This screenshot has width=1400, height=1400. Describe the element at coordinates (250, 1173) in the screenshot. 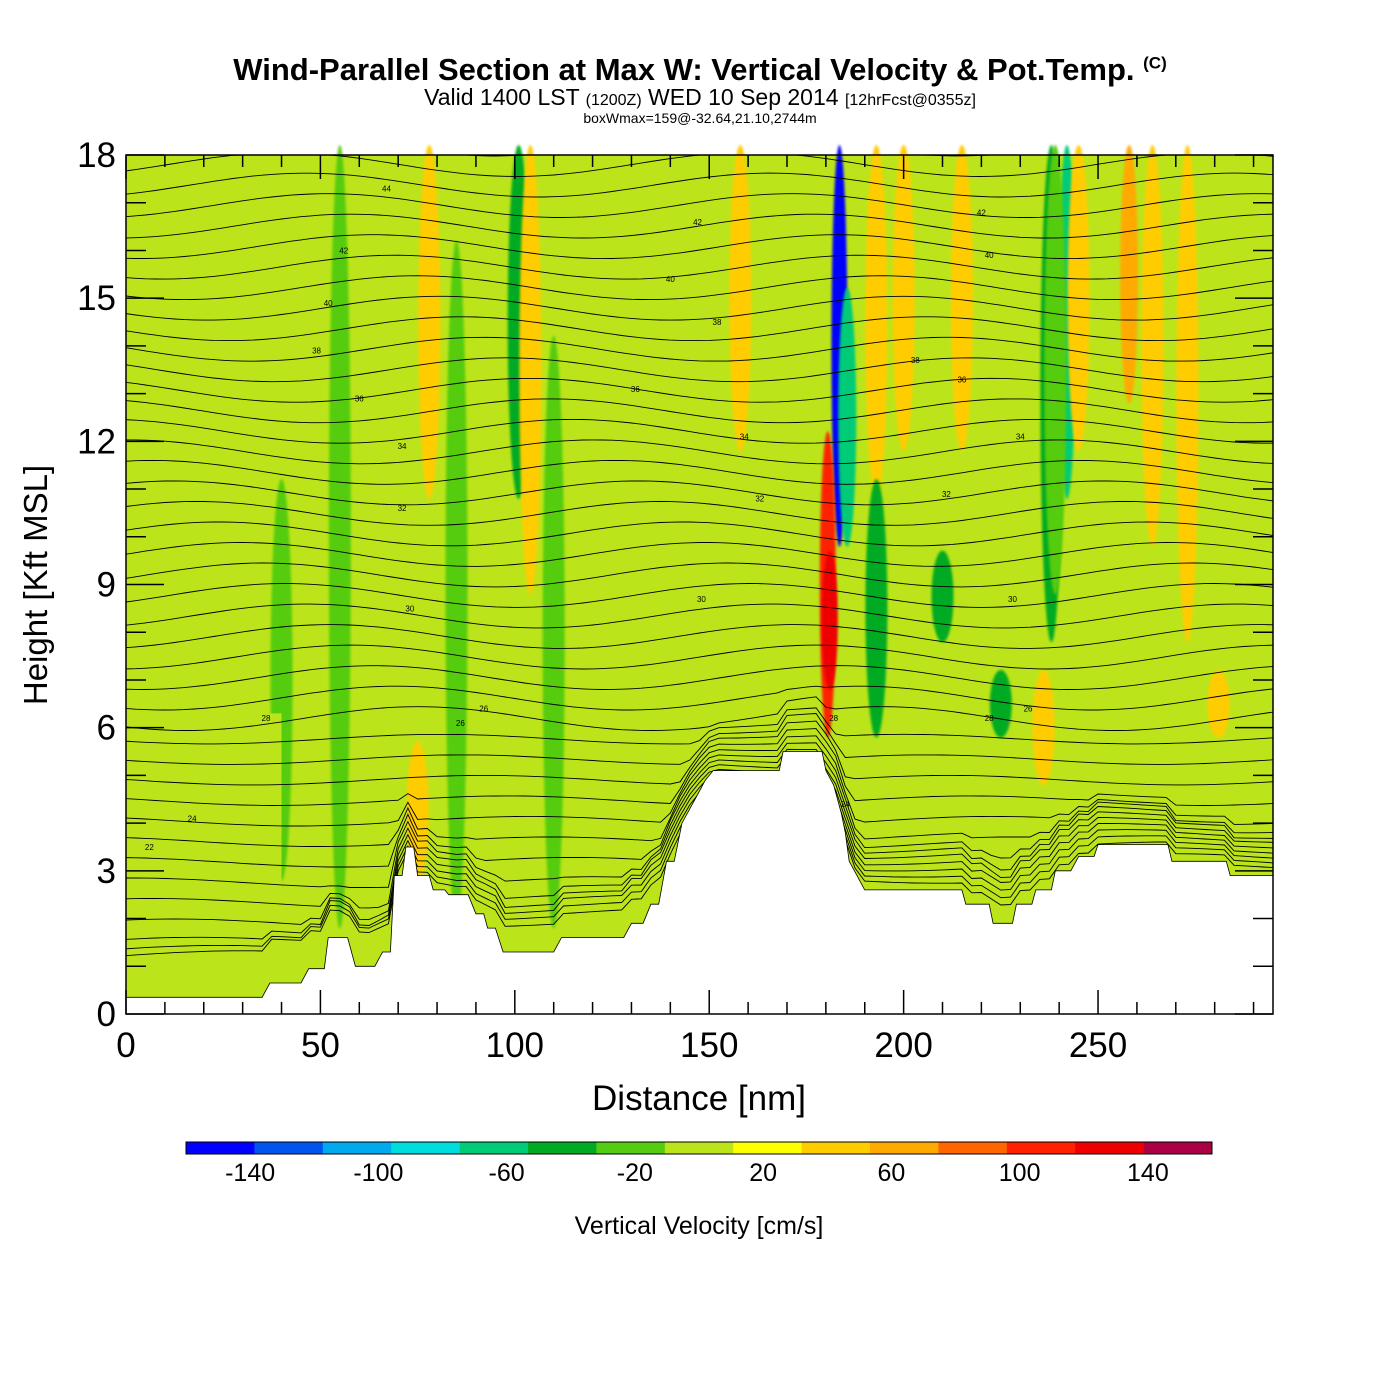

I see `colorbar-tick-label: -140` at that location.